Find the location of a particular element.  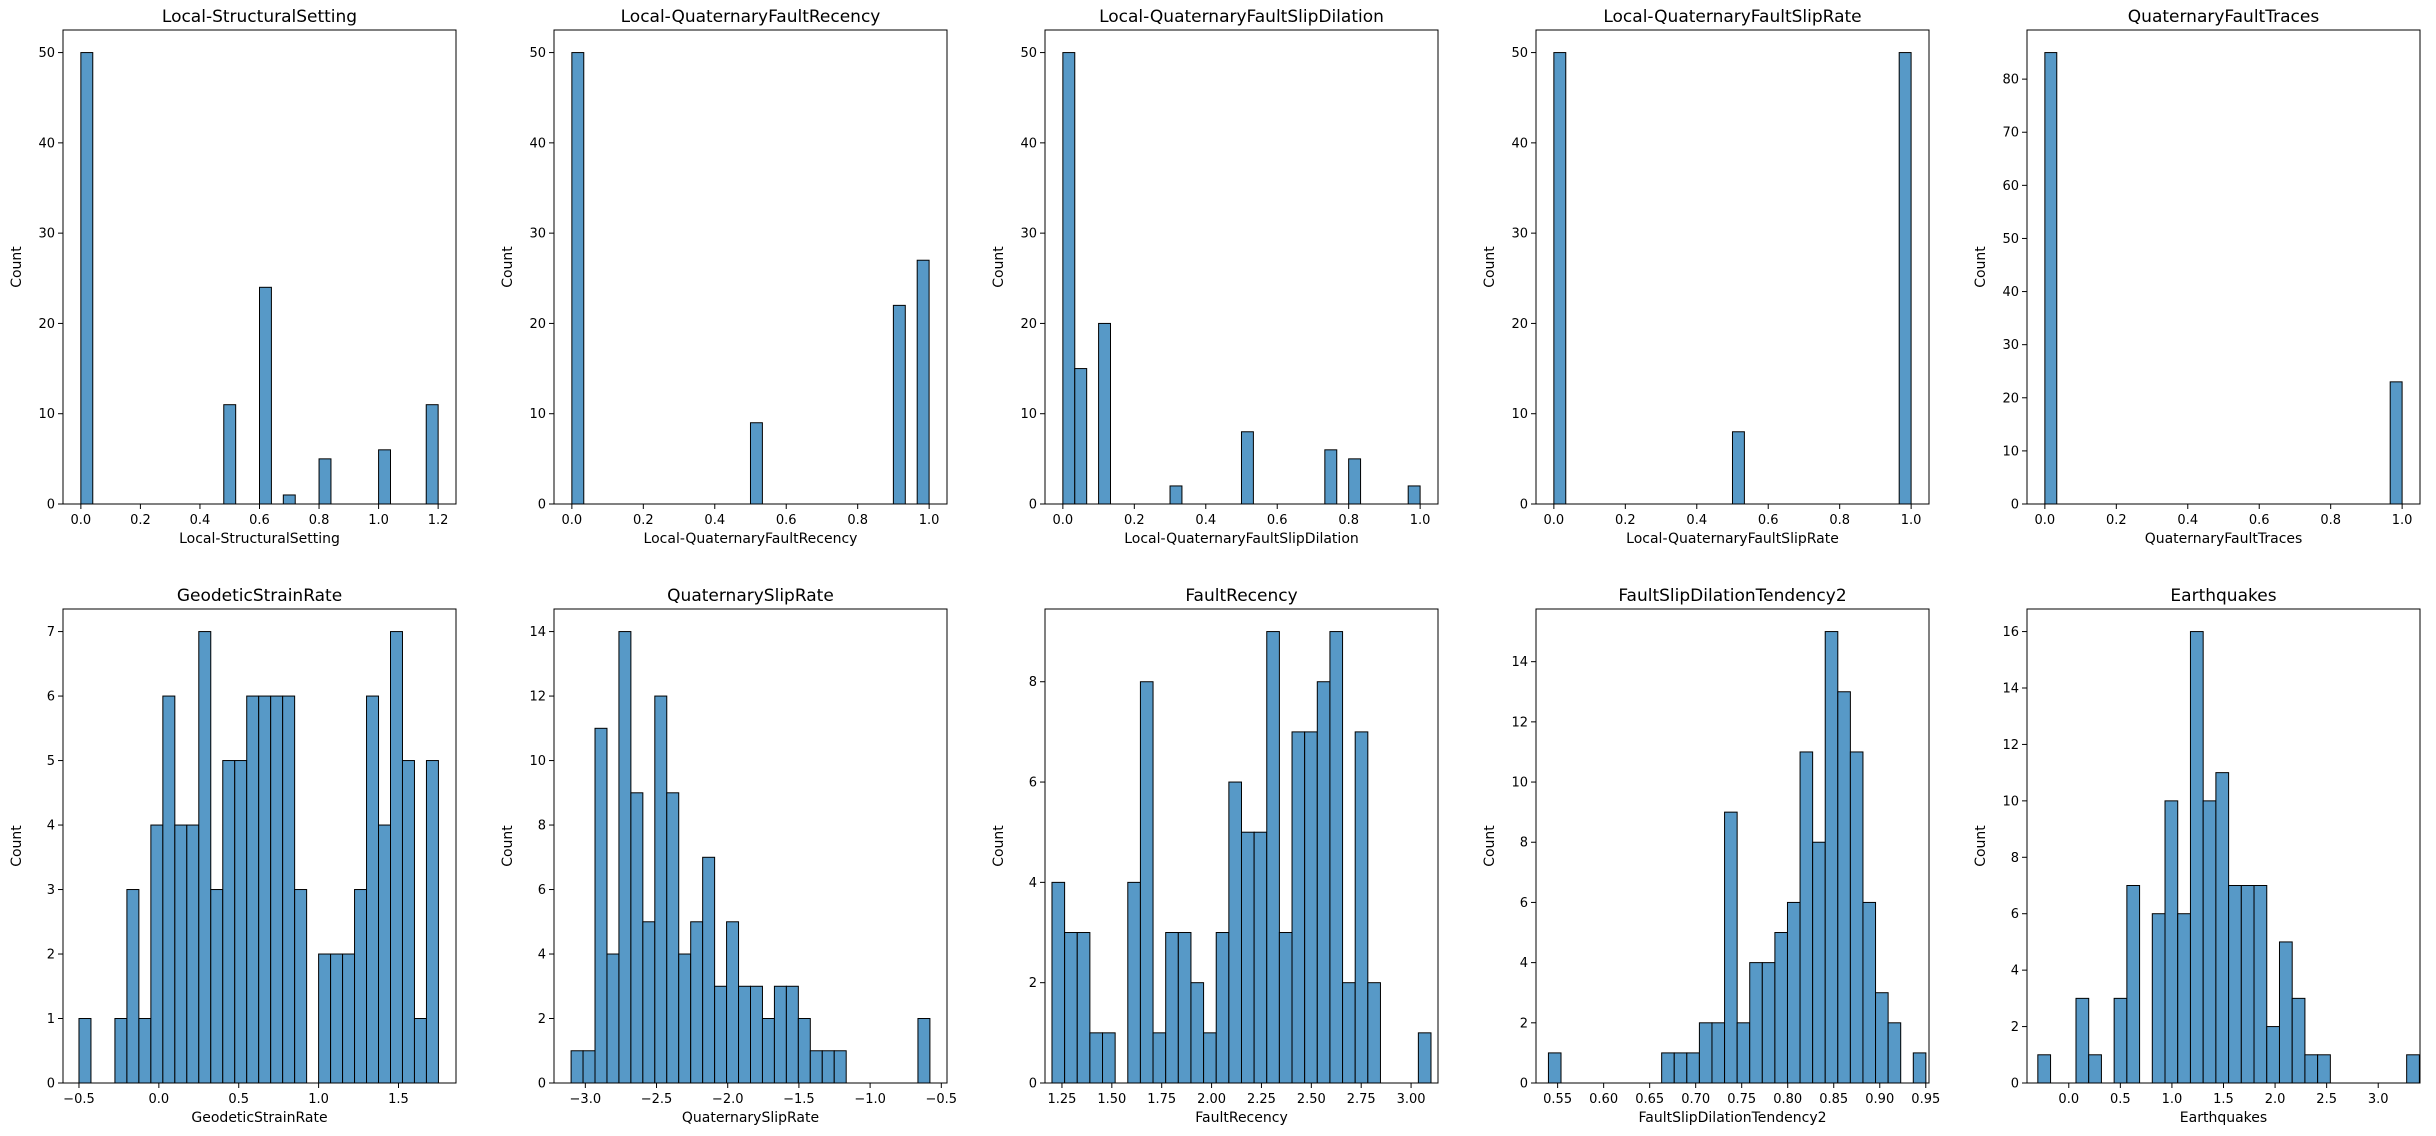

panel-title: QuaternarySlipRate is located at coordinates (750, 596).